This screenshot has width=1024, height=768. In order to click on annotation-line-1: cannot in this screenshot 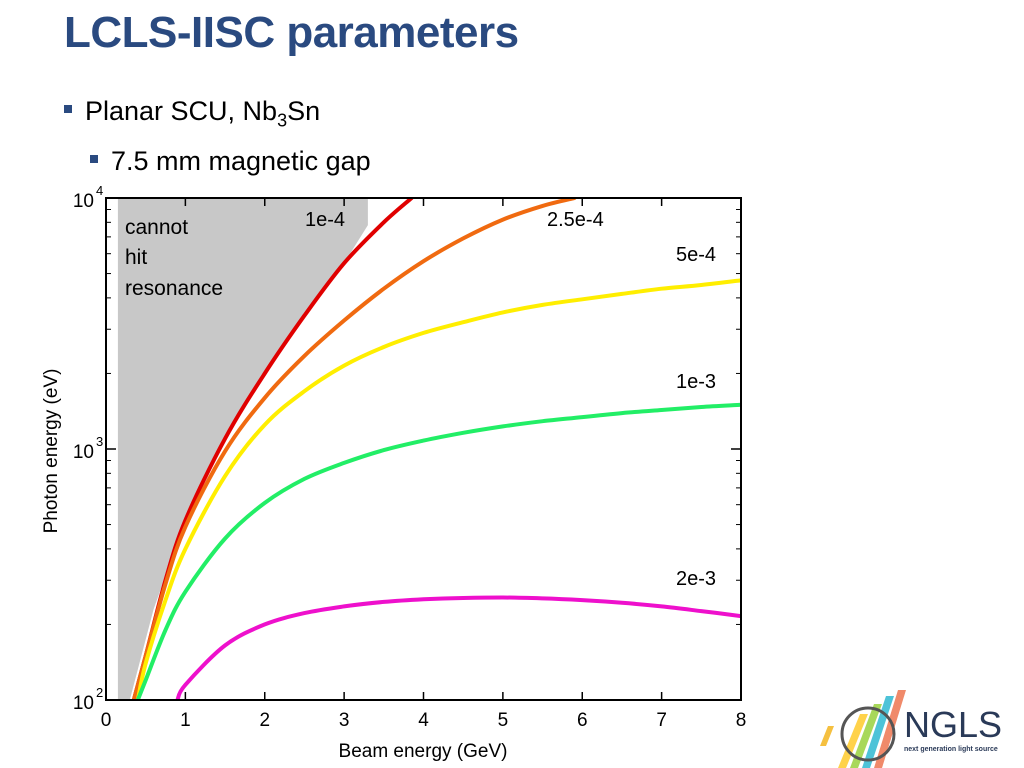, I will do `click(156, 227)`.